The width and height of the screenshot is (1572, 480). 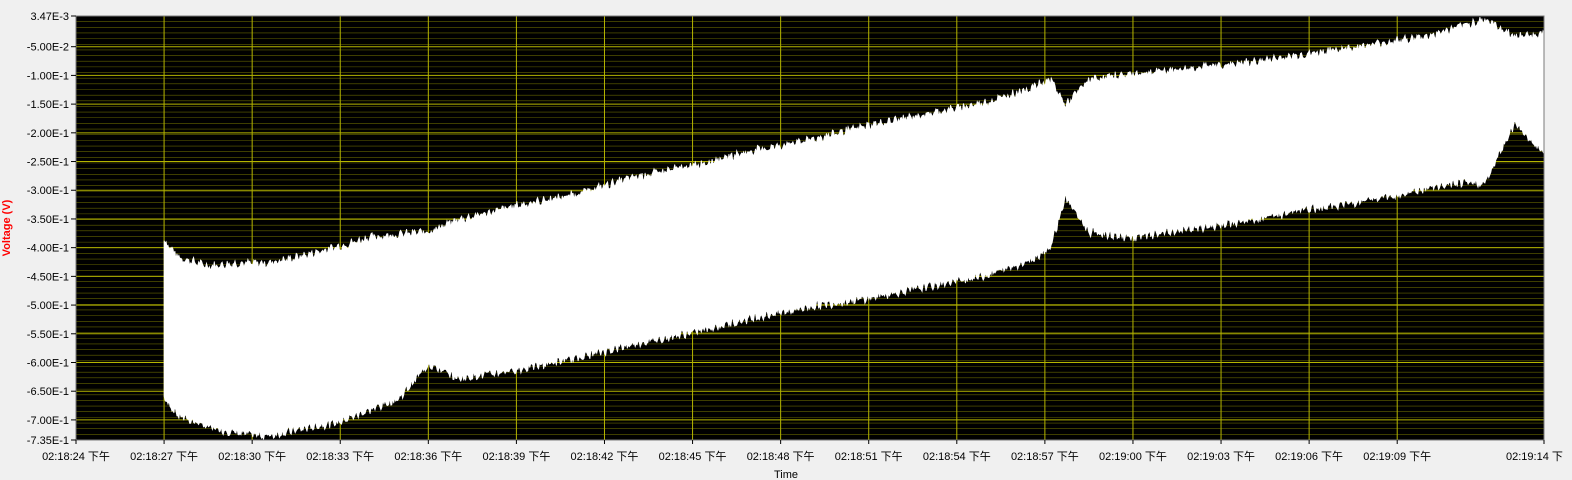 What do you see at coordinates (48, 220) in the screenshot?
I see `y-tick-label: -3.50E-1` at bounding box center [48, 220].